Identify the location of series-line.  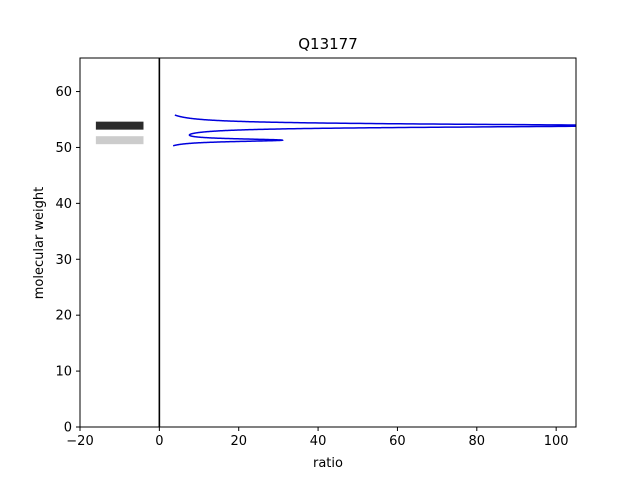
(374, 130).